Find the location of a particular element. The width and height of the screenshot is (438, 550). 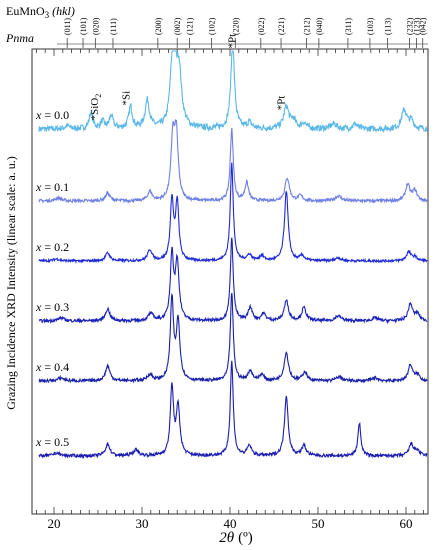

series-label: x = 0.5 is located at coordinates (52, 442).